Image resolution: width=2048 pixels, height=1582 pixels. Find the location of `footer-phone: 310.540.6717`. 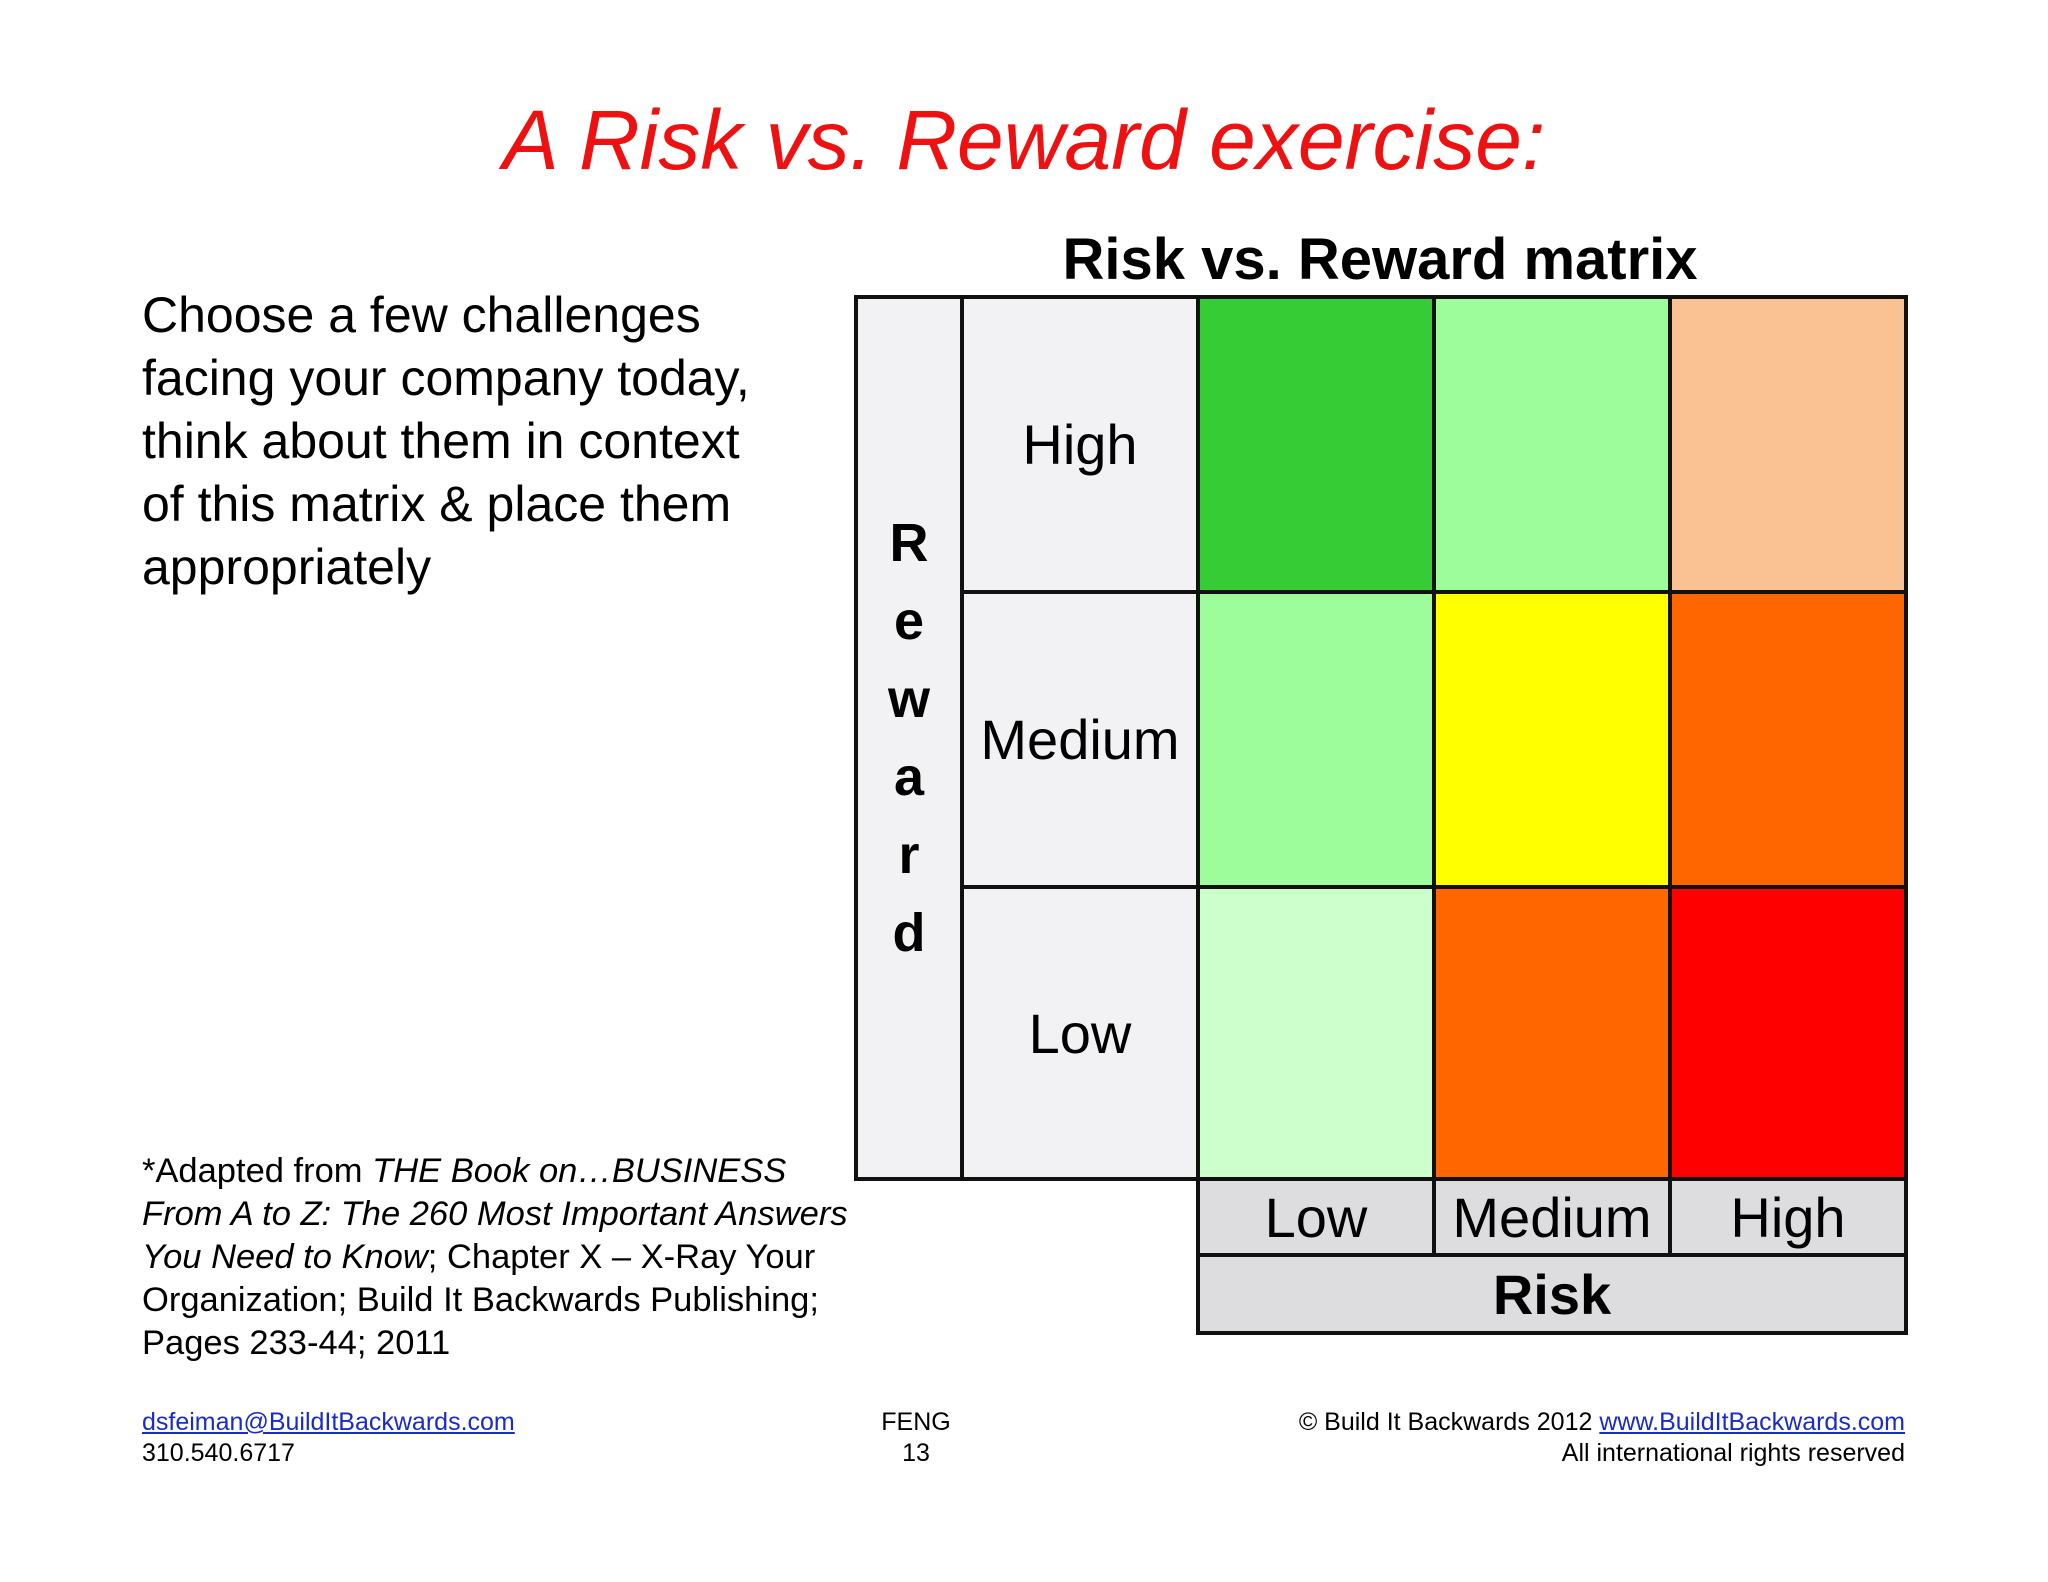

footer-phone: 310.540.6717 is located at coordinates (218, 1453).